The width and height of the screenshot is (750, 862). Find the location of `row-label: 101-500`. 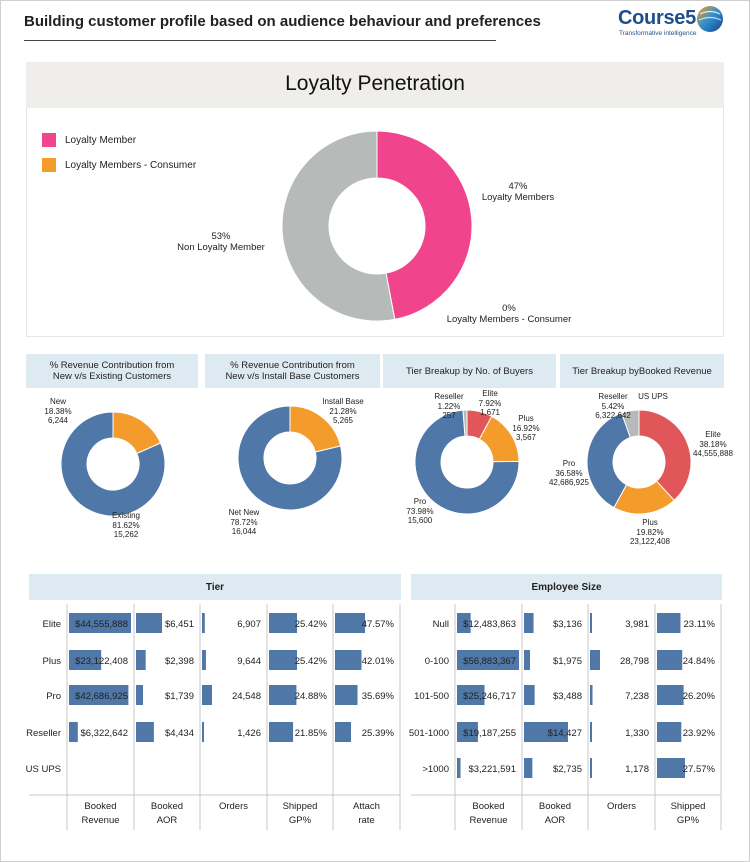

row-label: 101-500 is located at coordinates (431, 696).